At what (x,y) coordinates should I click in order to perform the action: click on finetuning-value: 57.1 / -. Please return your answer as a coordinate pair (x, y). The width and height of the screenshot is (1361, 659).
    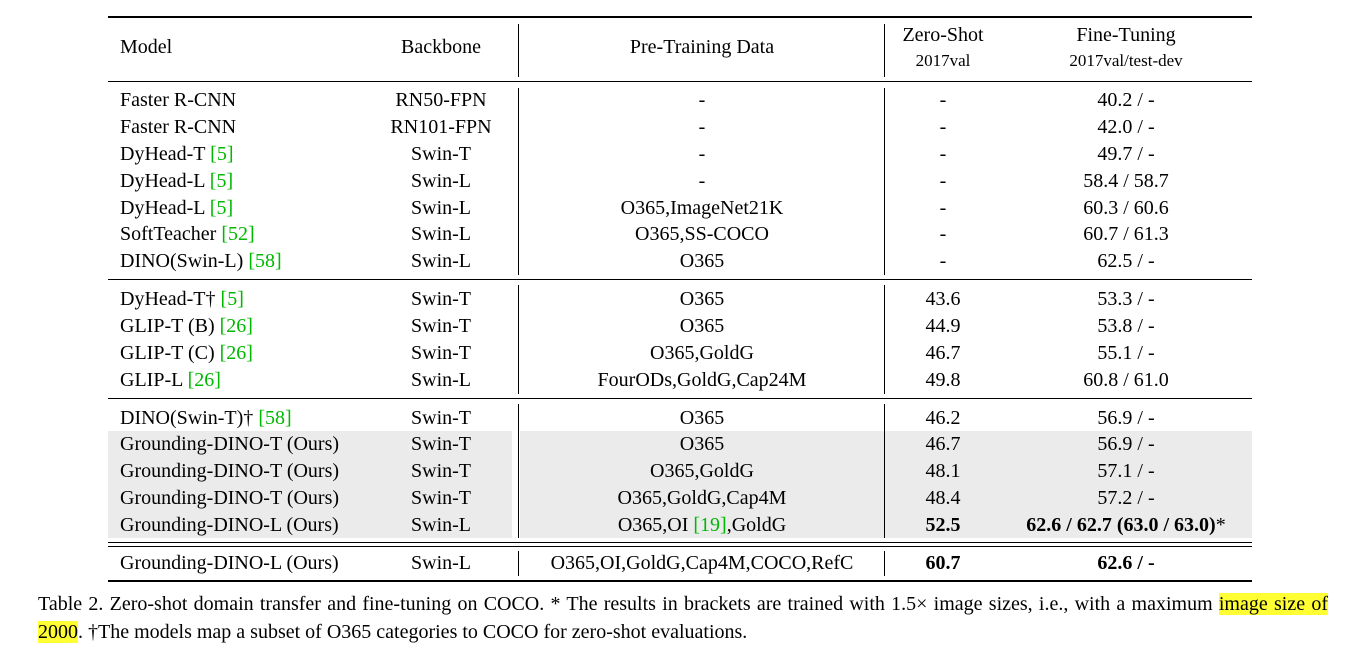
    Looking at the image, I should click on (1126, 471).